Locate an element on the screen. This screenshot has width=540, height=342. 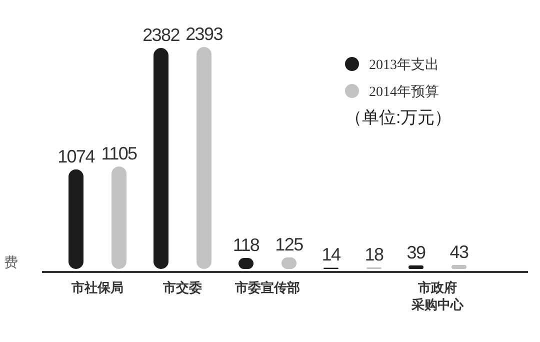
legend-label: 2013年支出 is located at coordinates (404, 65).